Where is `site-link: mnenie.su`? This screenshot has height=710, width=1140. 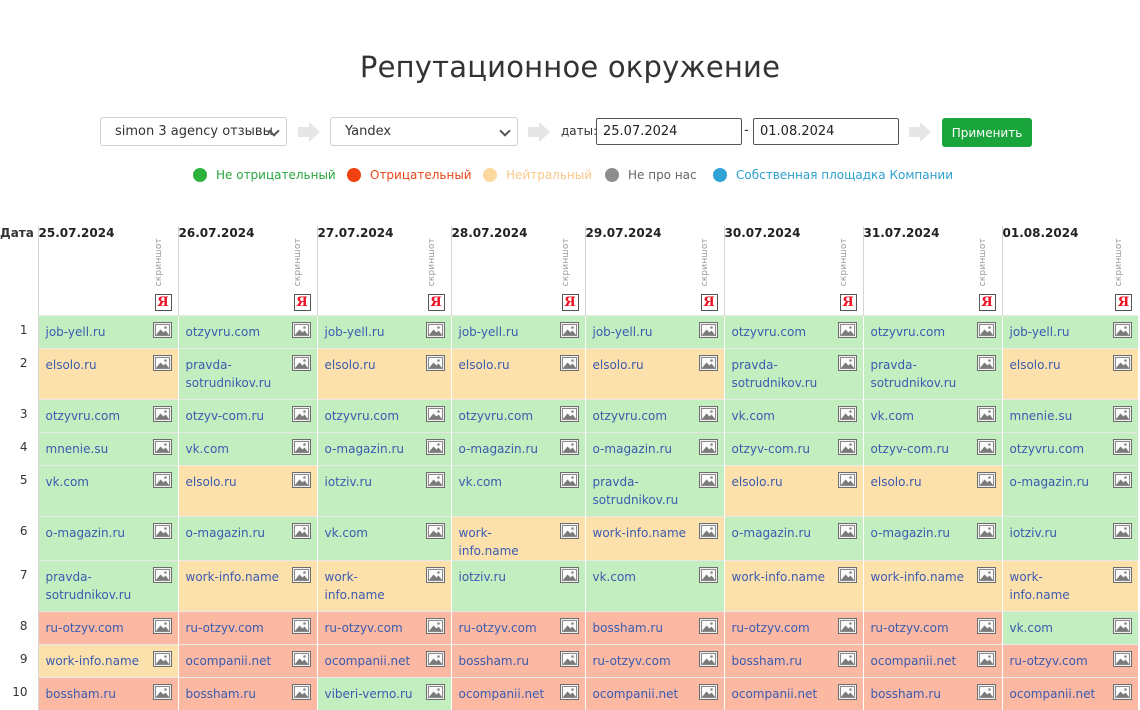
site-link: mnenie.su is located at coordinates (1041, 415).